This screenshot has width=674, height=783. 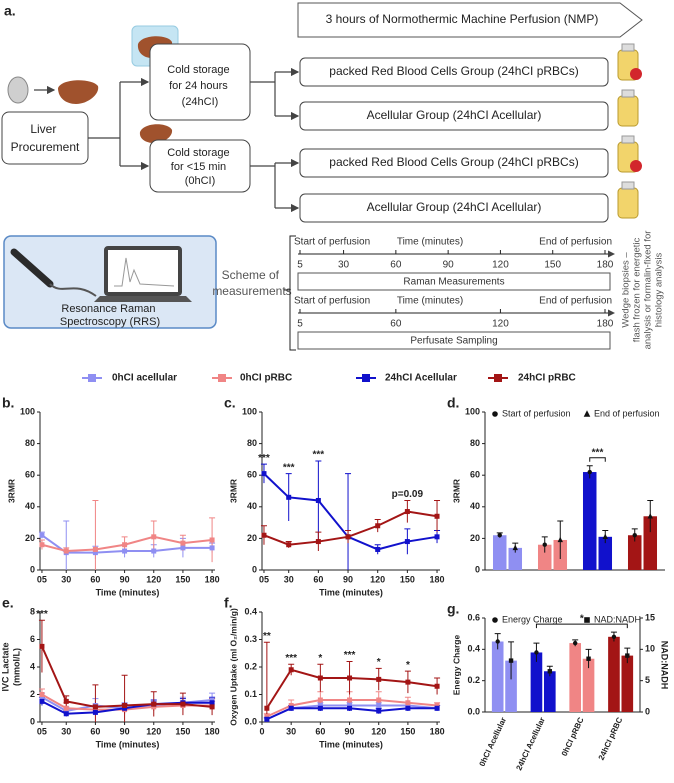 I want to click on x-tick-label: 150, so click(x=182, y=579).